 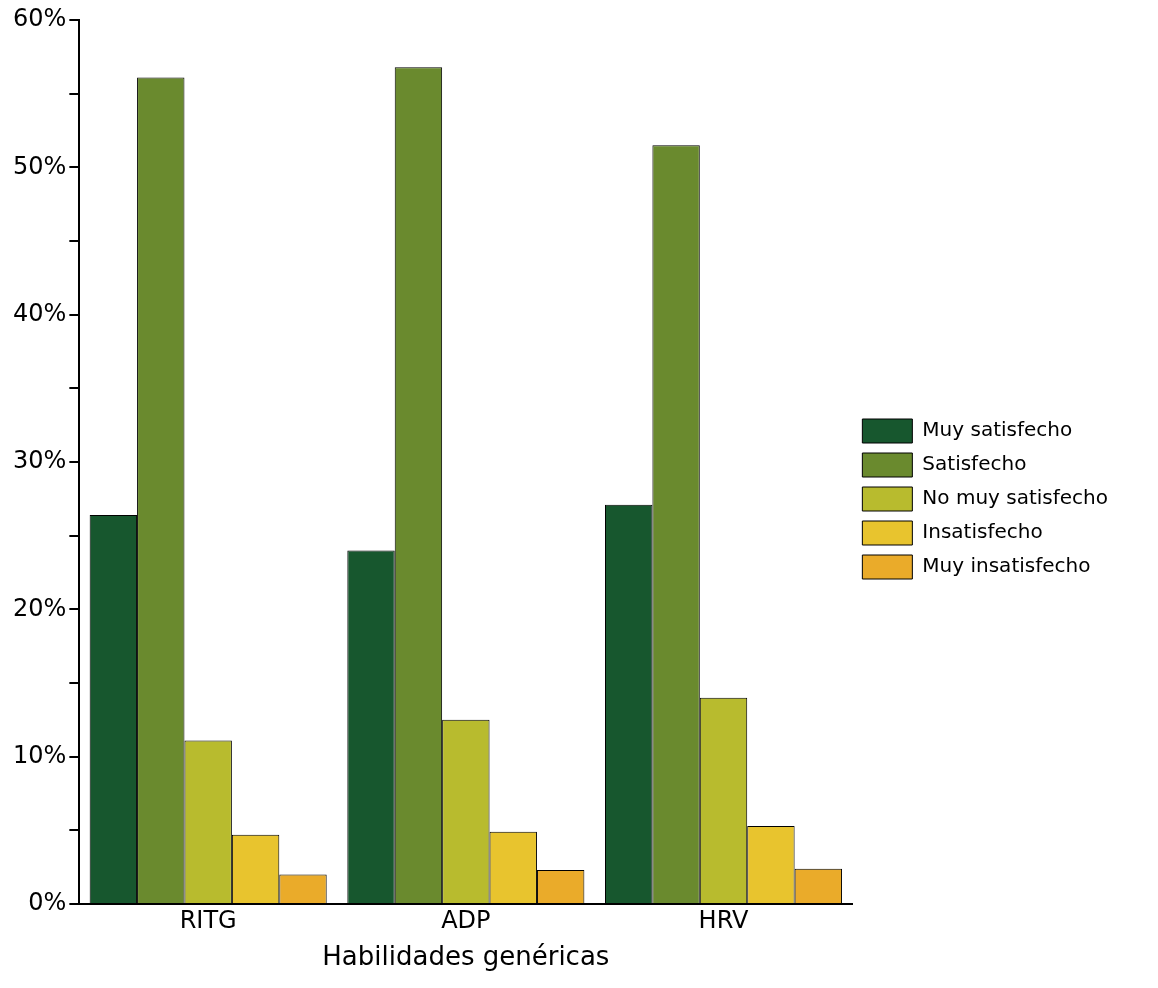 I want to click on legend-label: Muy insatisfecho, so click(x=1006, y=565).